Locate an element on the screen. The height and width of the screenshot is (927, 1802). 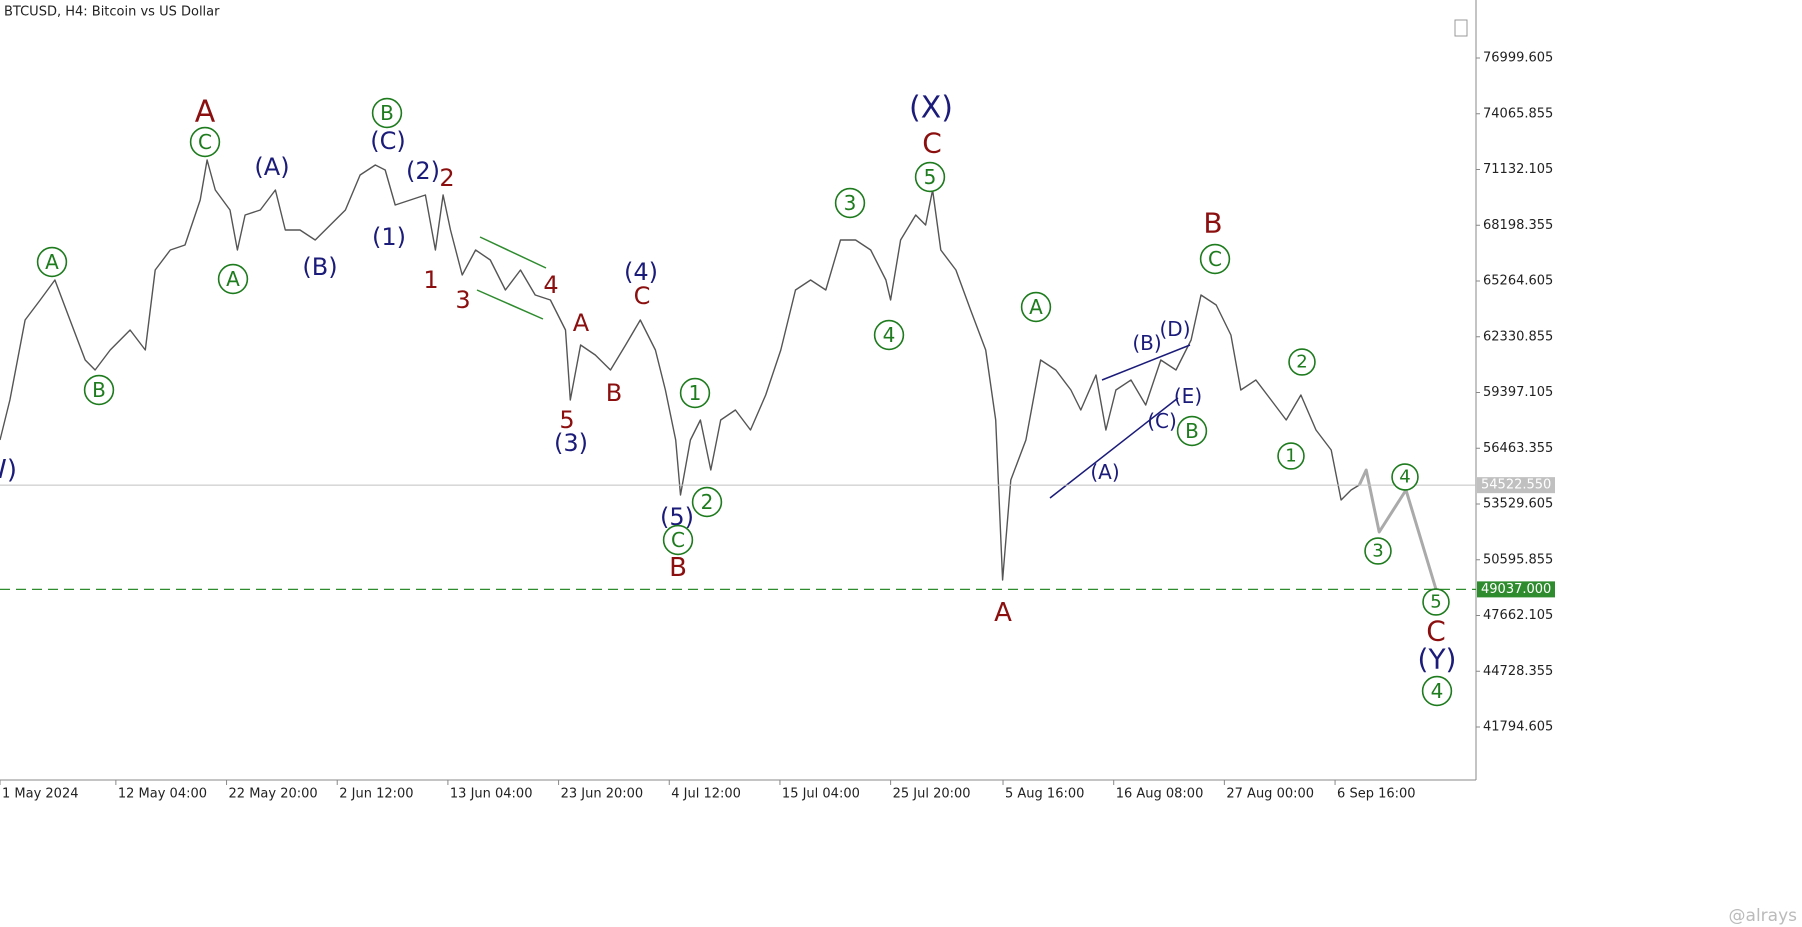
x-tick-label: 15 Jul 04:00 is located at coordinates (821, 794).